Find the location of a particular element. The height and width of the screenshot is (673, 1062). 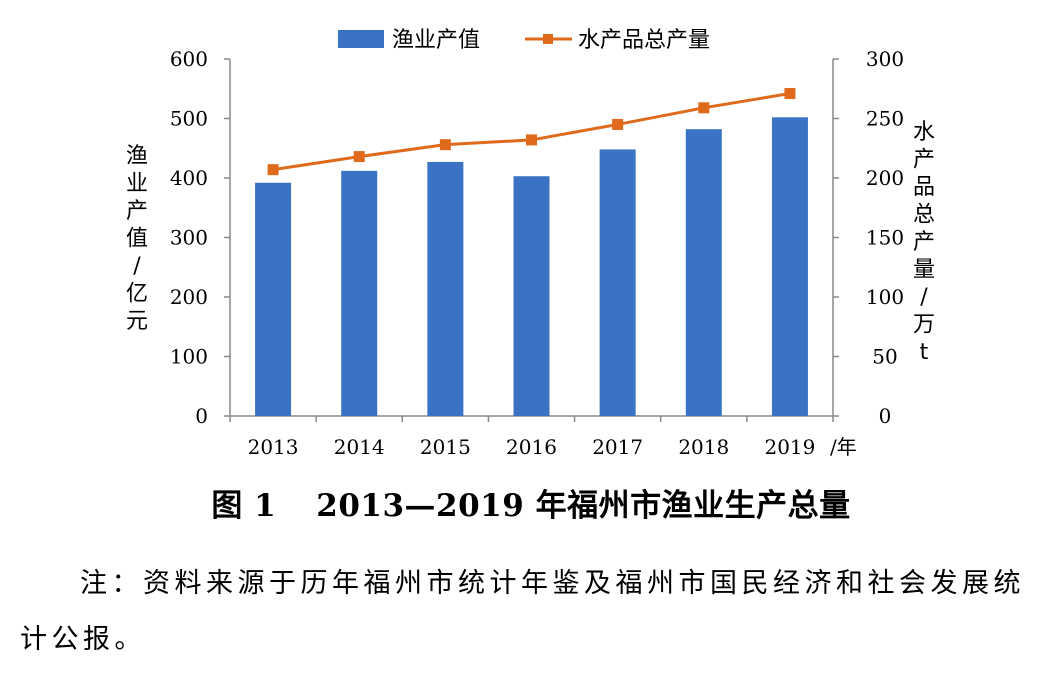

y-right-tick-label: 0 is located at coordinates (885, 416).